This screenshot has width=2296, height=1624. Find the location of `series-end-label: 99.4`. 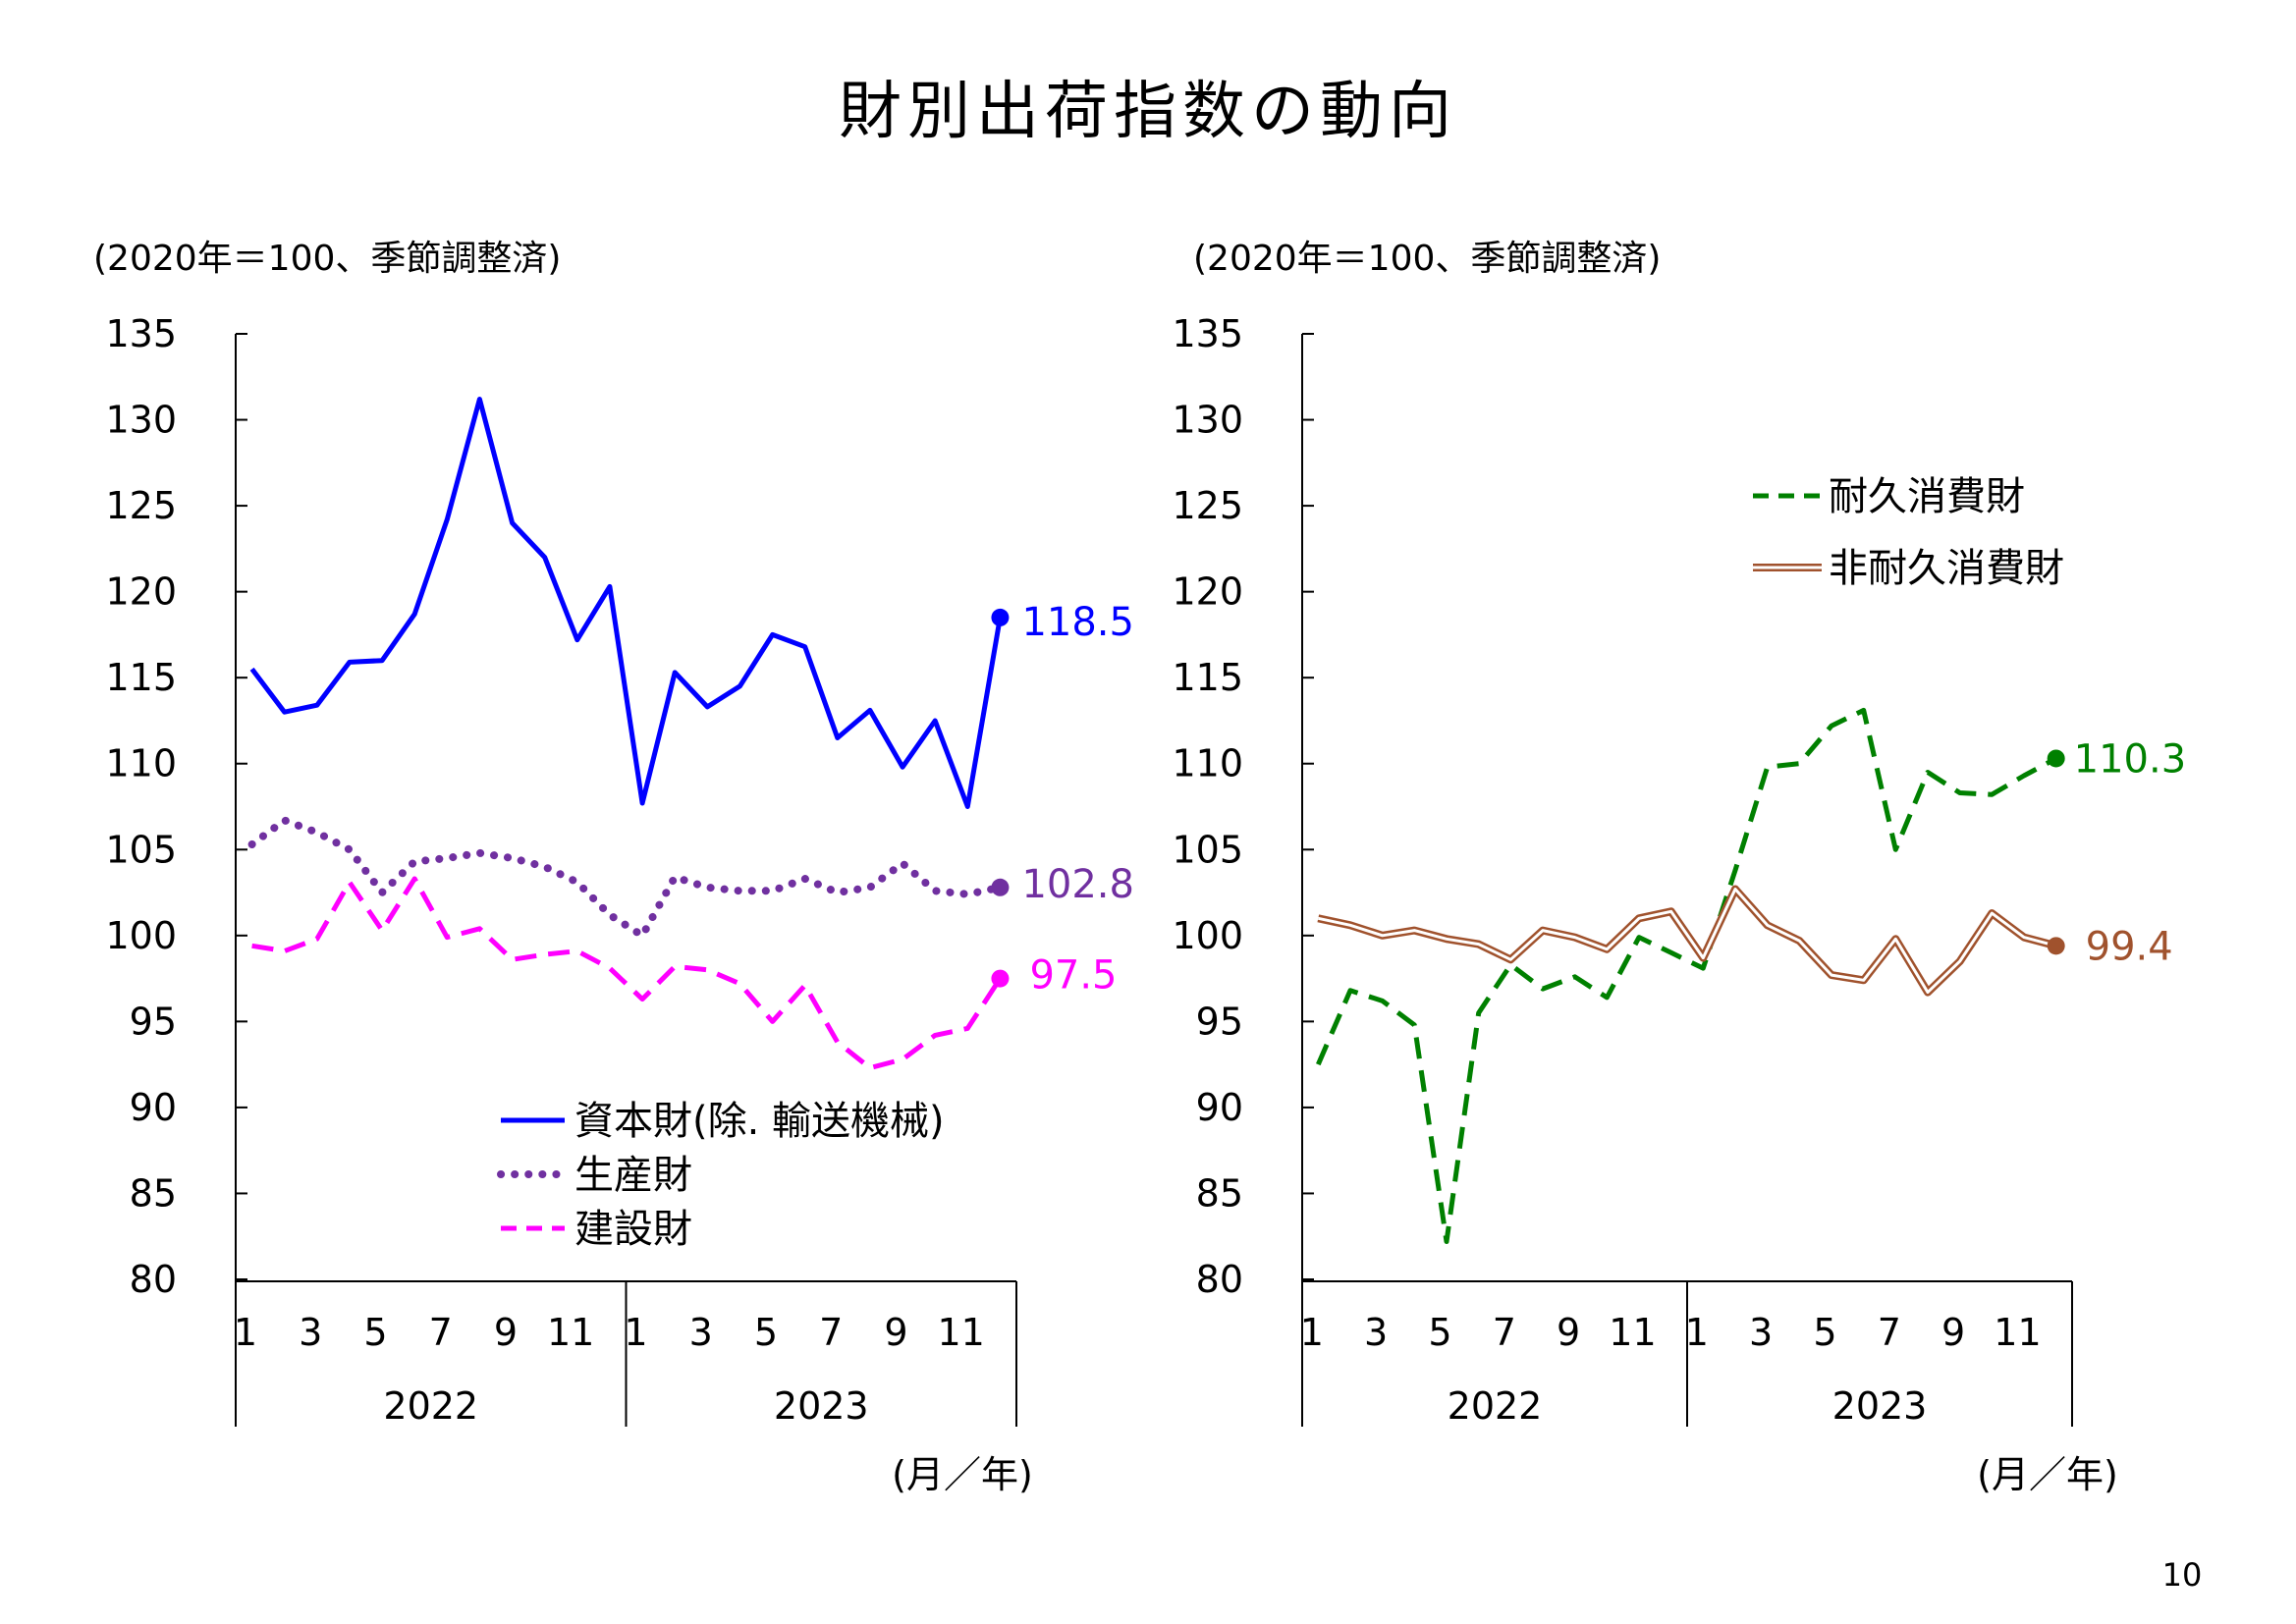

series-end-label: 99.4 is located at coordinates (2129, 946).